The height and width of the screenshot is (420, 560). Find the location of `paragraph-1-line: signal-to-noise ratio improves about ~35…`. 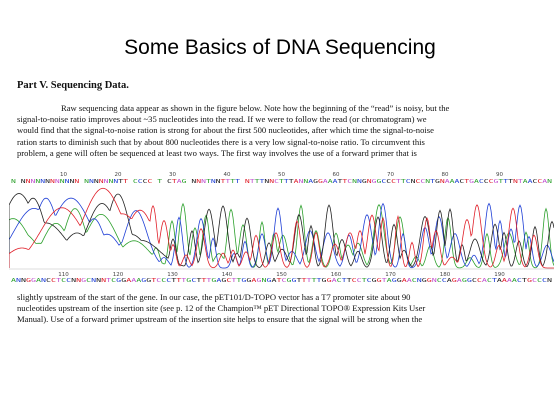

paragraph-1-line: signal-to-noise ratio improves about ~35… is located at coordinates (222, 119).